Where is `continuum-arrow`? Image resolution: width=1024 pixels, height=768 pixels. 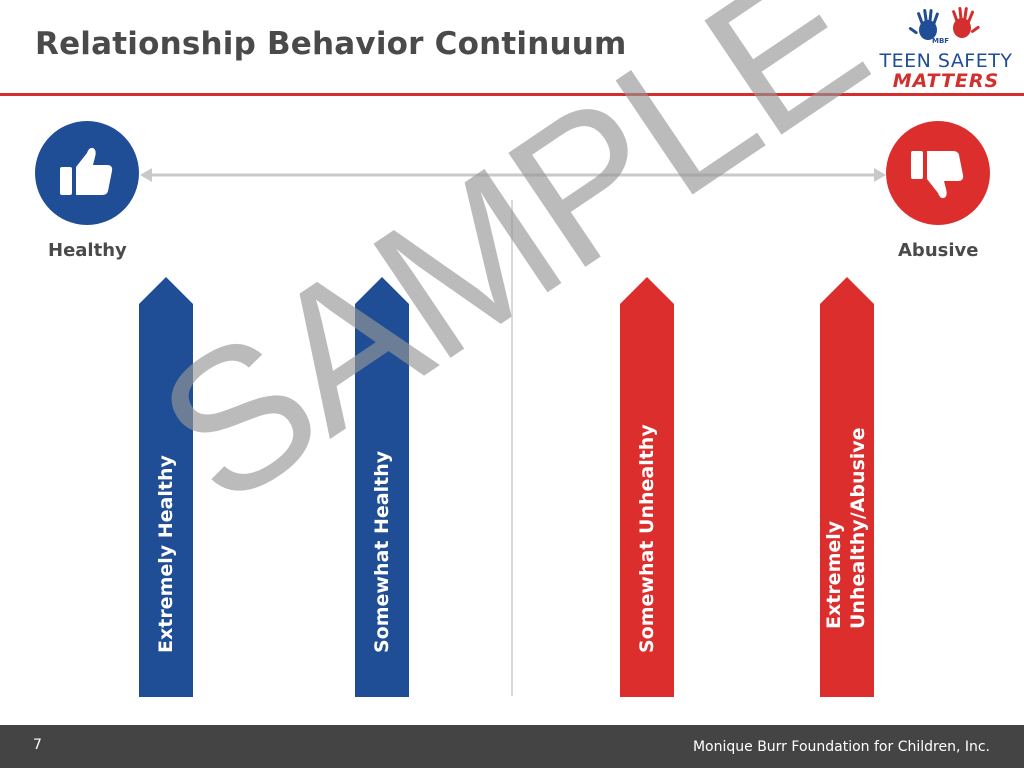
continuum-arrow is located at coordinates (513, 175).